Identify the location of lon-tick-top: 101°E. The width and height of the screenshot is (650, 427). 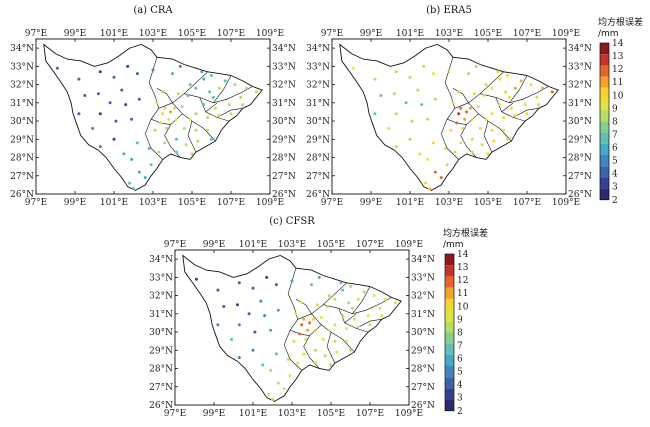
(114, 34).